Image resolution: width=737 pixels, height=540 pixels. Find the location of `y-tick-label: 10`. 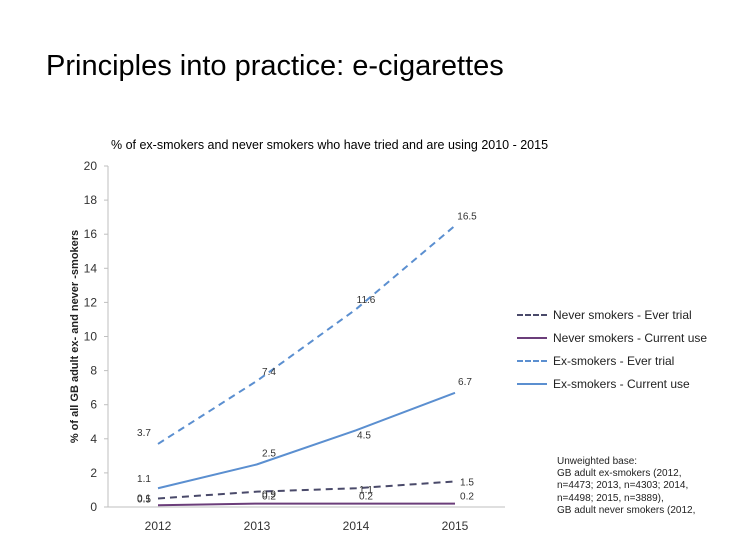

y-tick-label: 10 is located at coordinates (91, 337).